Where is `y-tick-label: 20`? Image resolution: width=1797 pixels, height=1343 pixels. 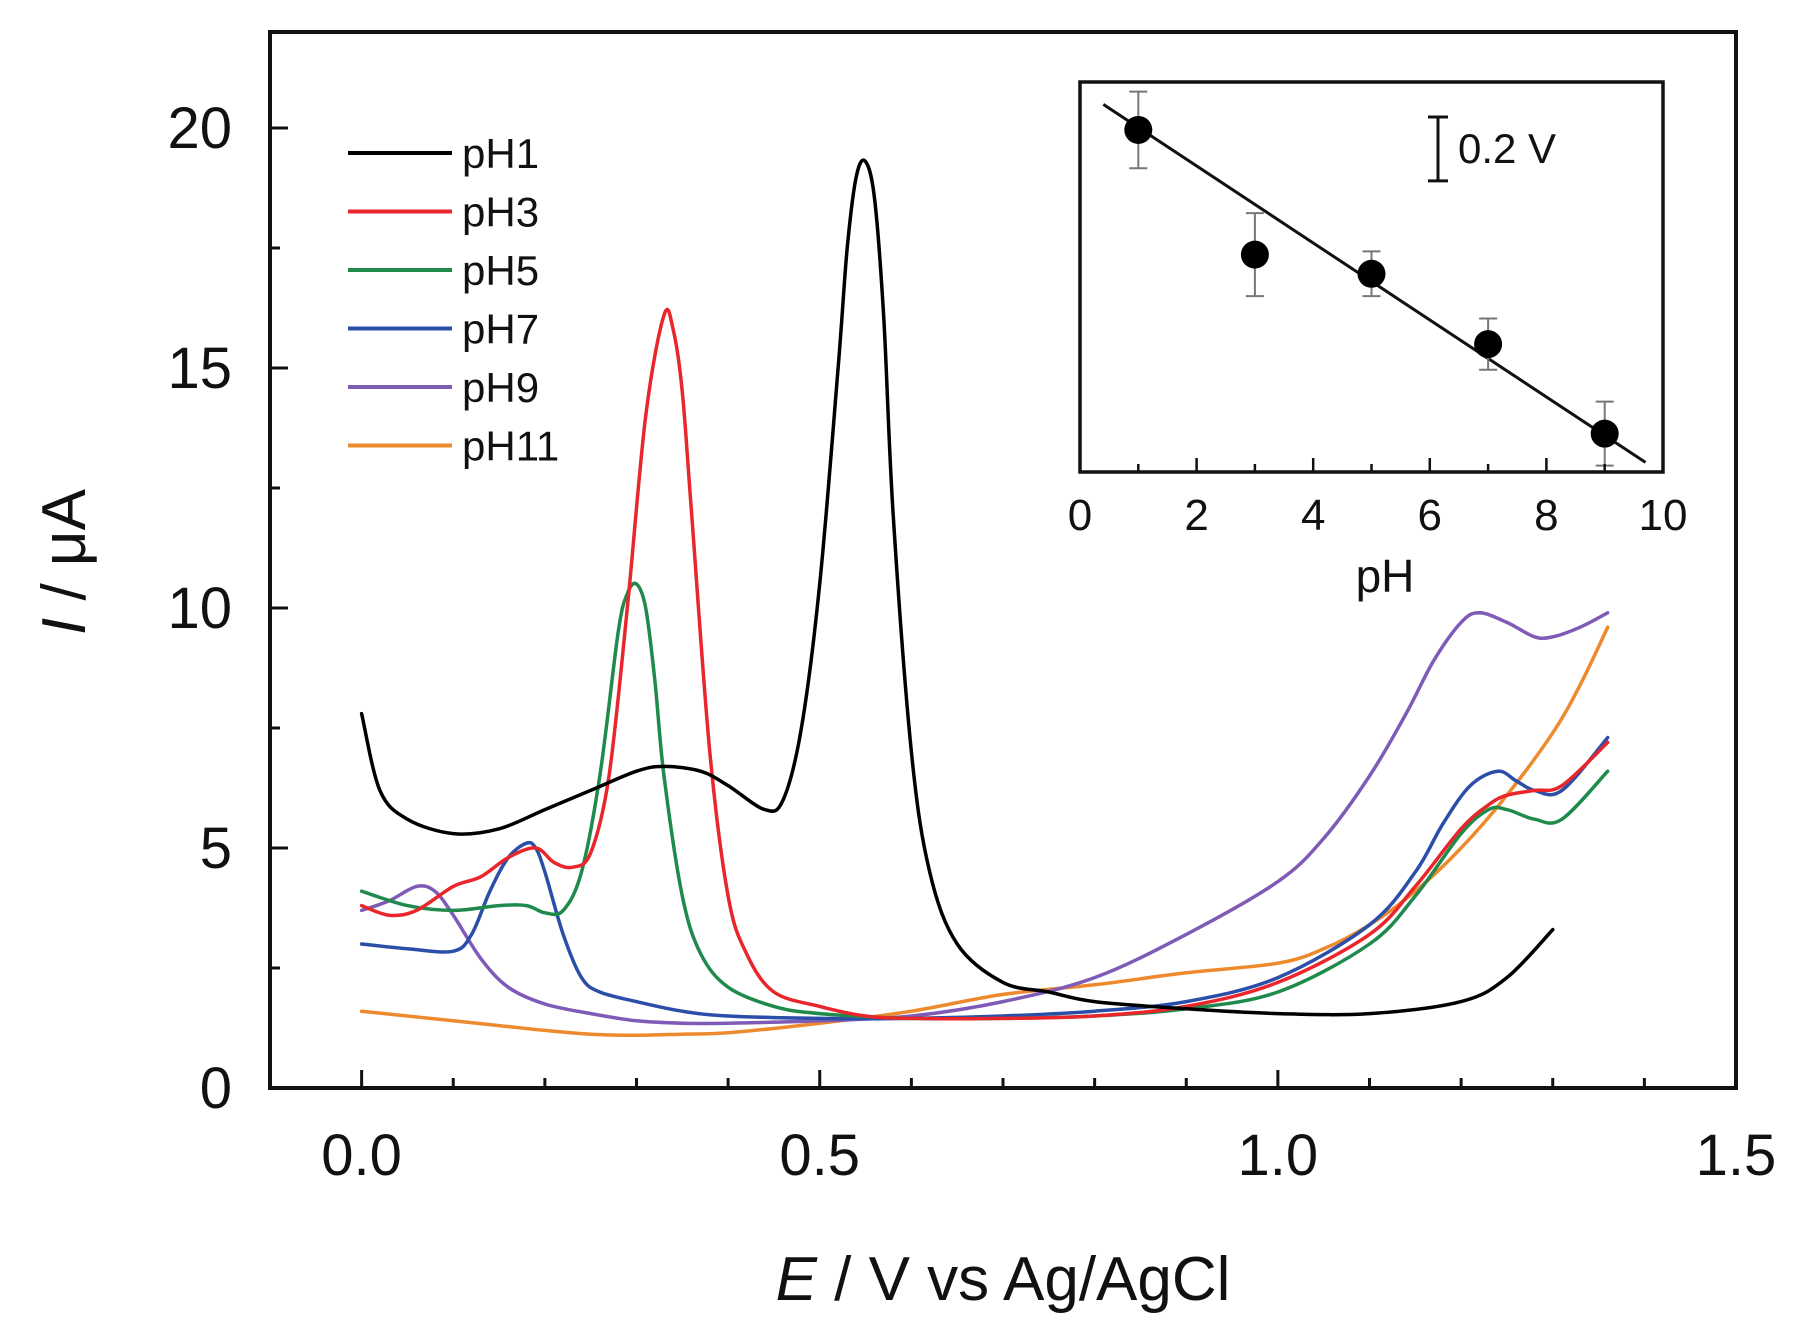
y-tick-label: 20 is located at coordinates (199, 128).